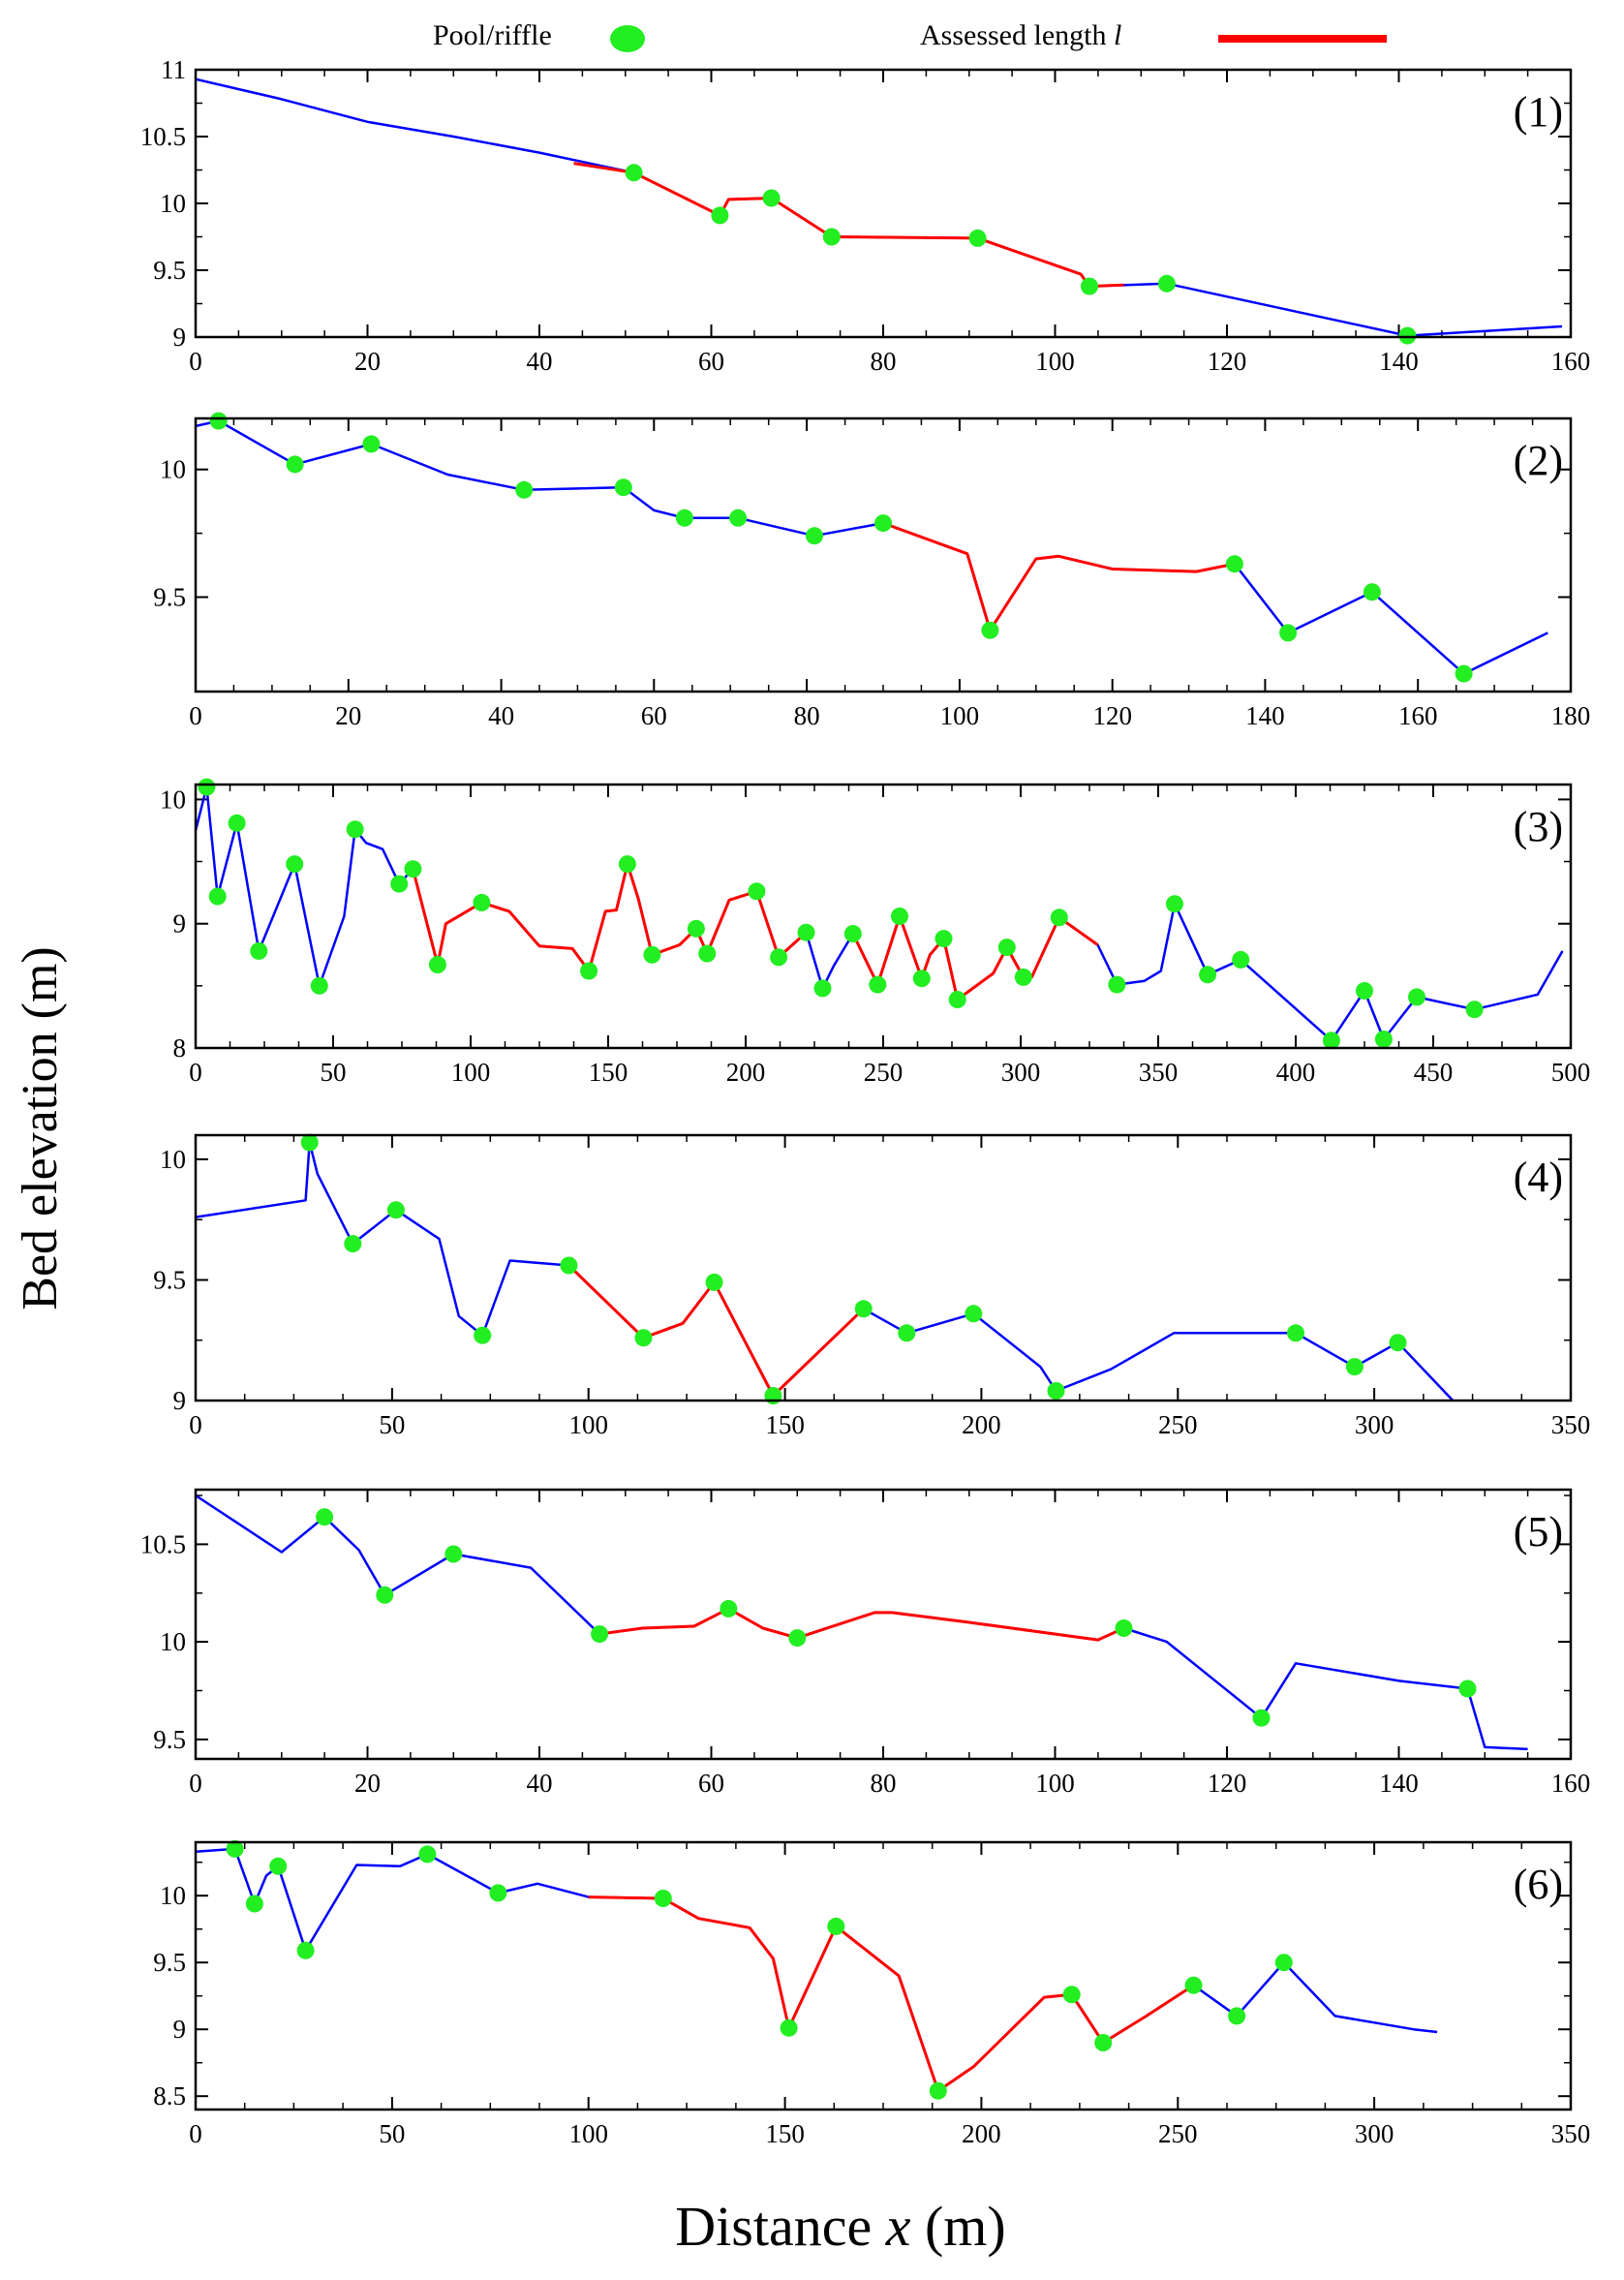 The height and width of the screenshot is (2280, 1624). I want to click on panel-5: 0 20 40 60 80 100 120 140 160 9.5 10 10.5 (5), so click(865, 1643).